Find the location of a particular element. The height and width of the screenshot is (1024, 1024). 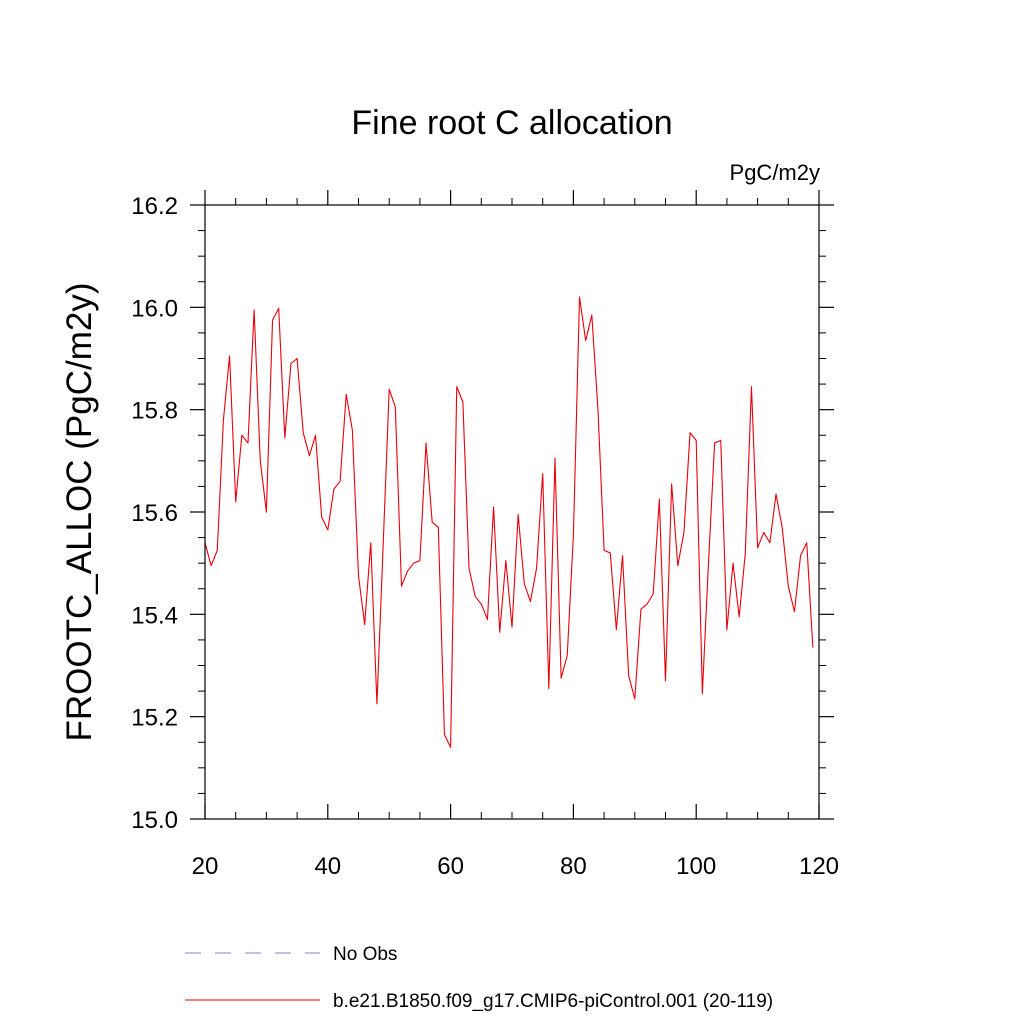

x-tick-label: 80 is located at coordinates (573, 866).